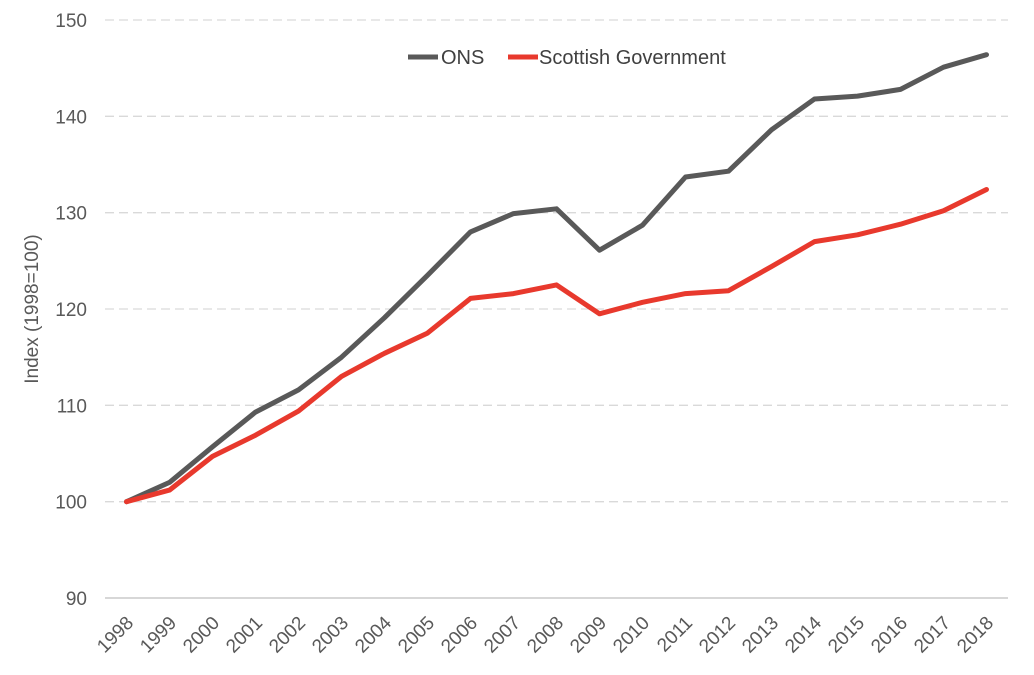  Describe the element at coordinates (72, 406) in the screenshot. I see `y-tick-label: 110` at that location.